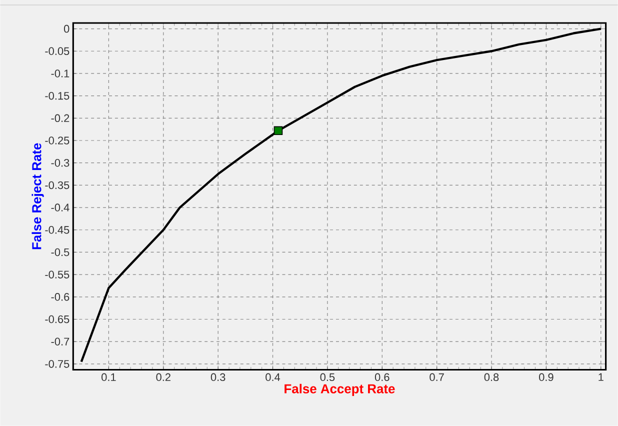  What do you see at coordinates (57, 274) in the screenshot?
I see `y-tick-label: -0.55` at bounding box center [57, 274].